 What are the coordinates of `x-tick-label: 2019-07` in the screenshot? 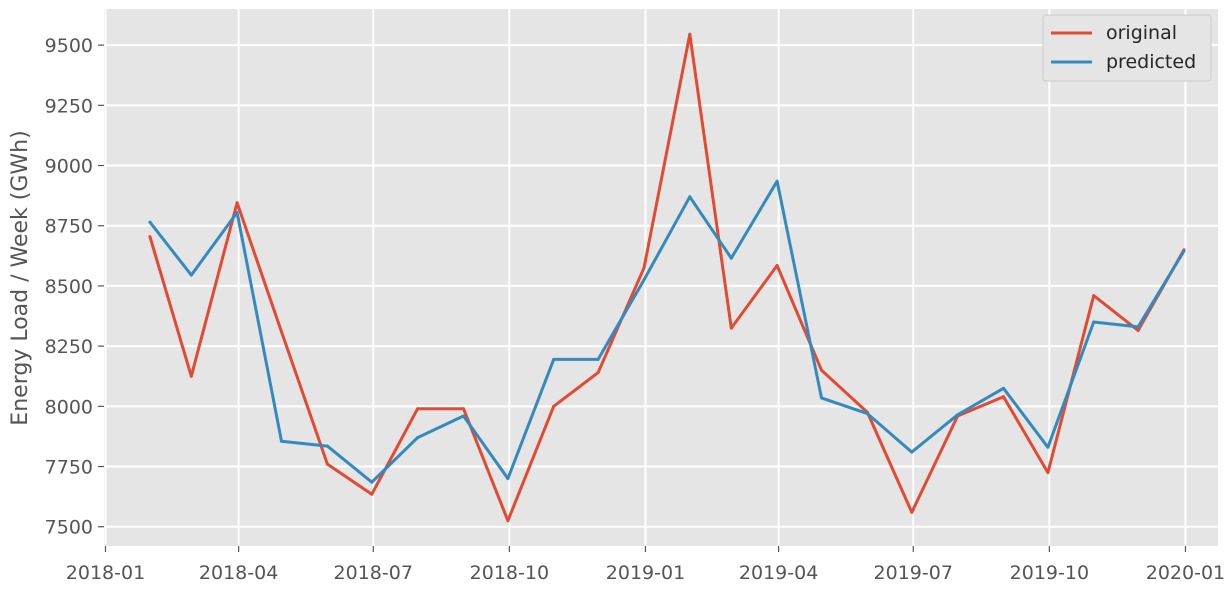 It's located at (913, 573).